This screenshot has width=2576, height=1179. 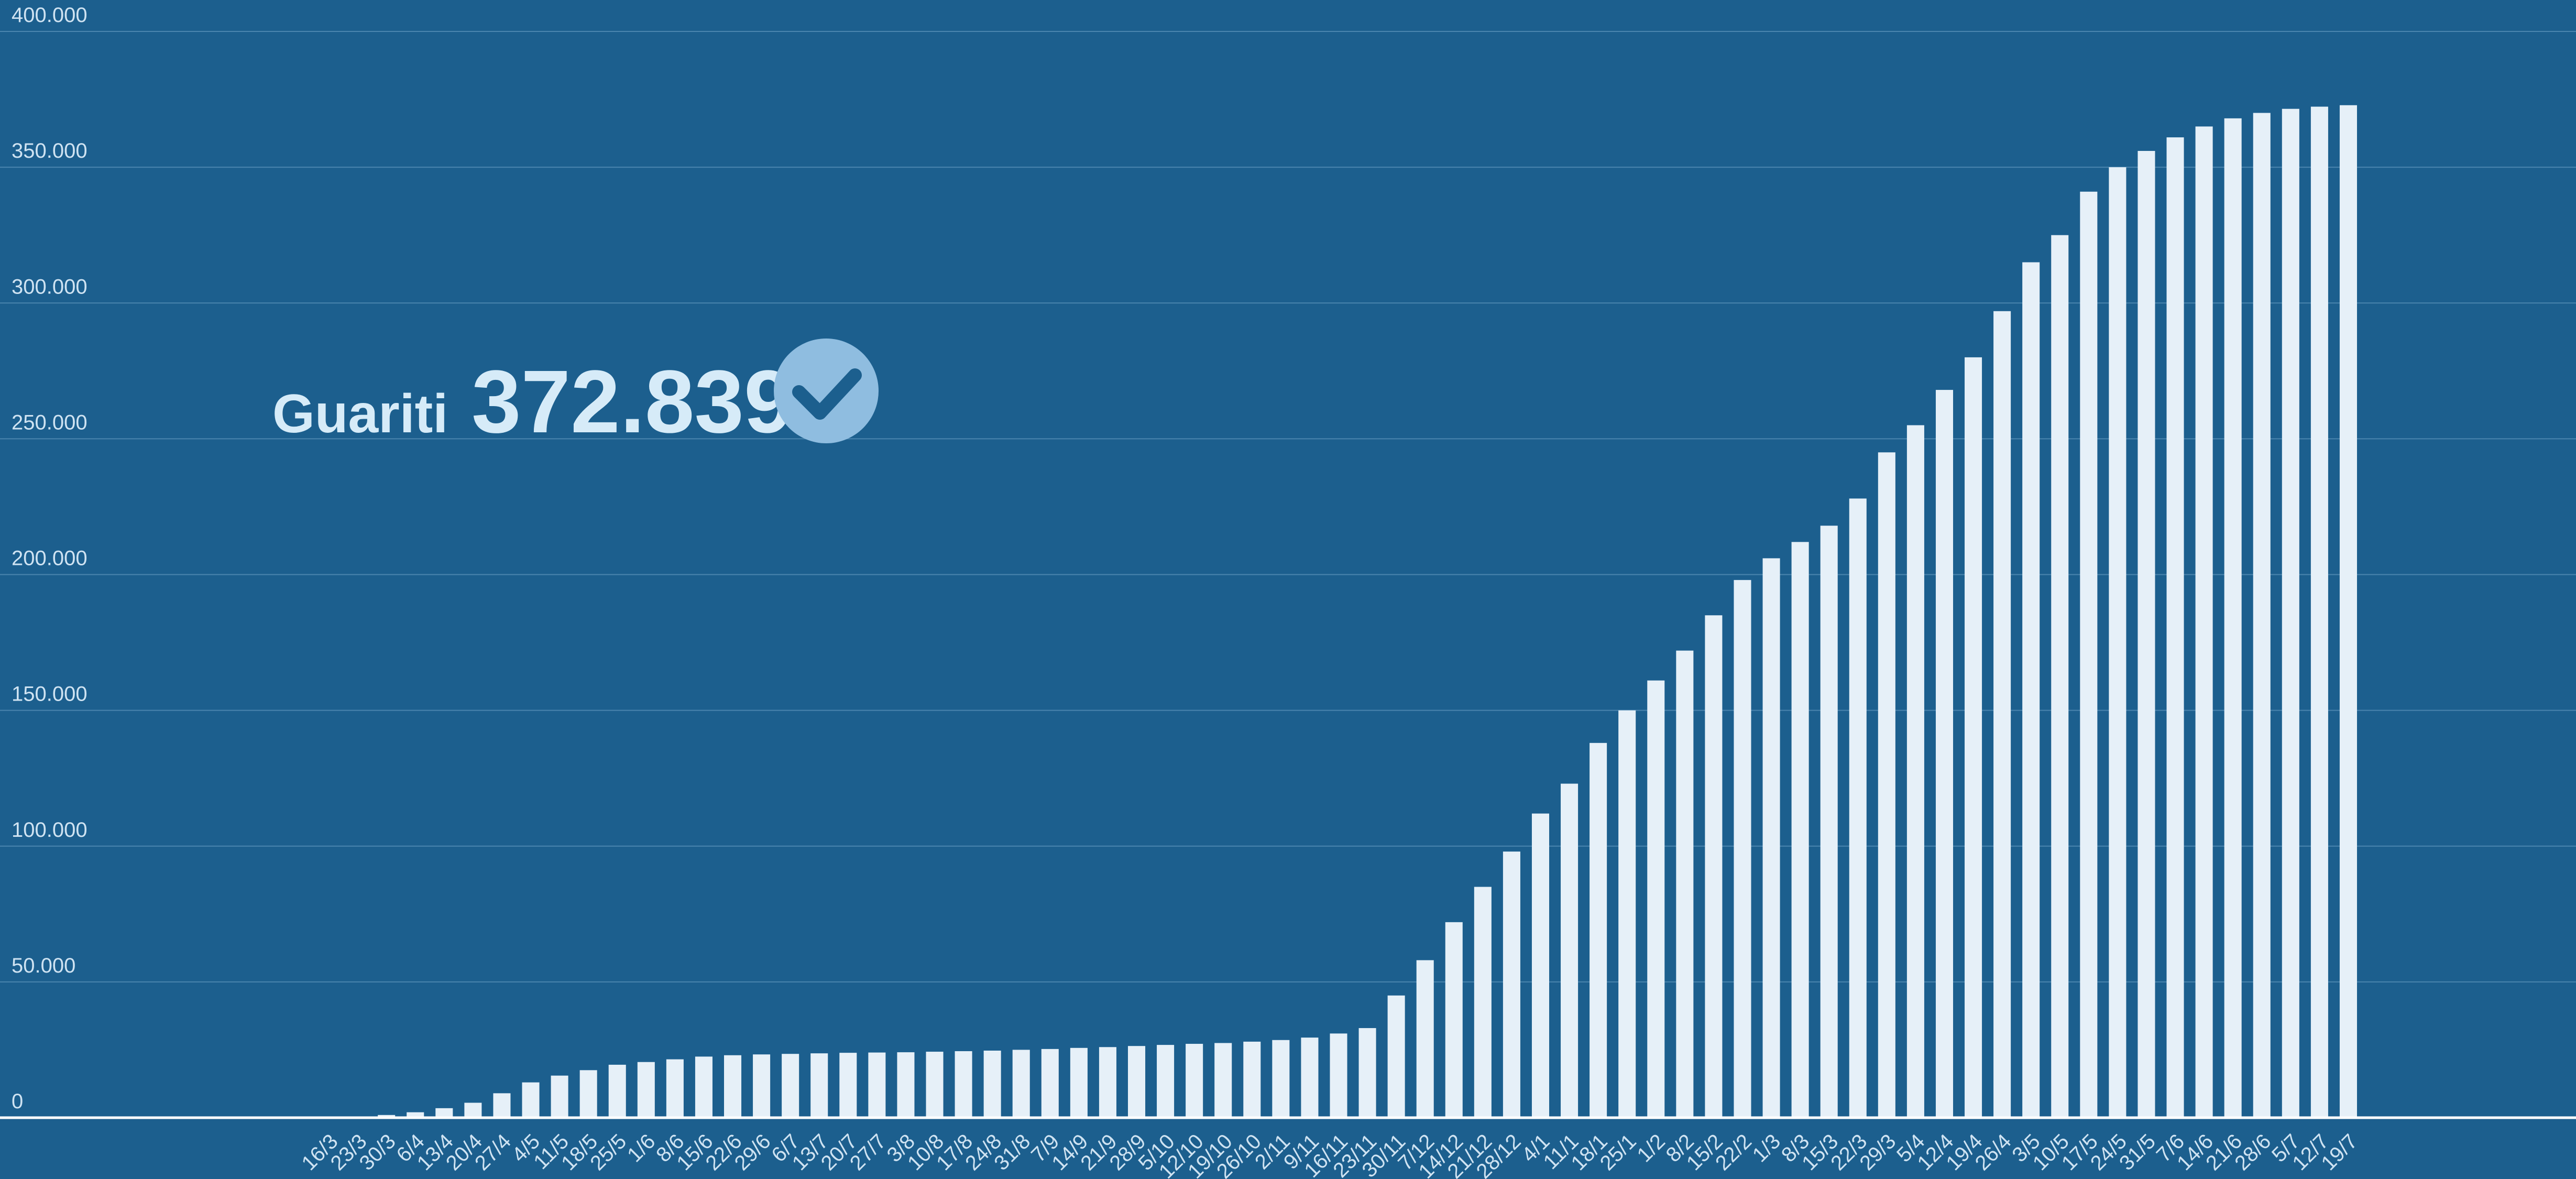 What do you see at coordinates (49, 694) in the screenshot?
I see `y-tick-label: 150.000` at bounding box center [49, 694].